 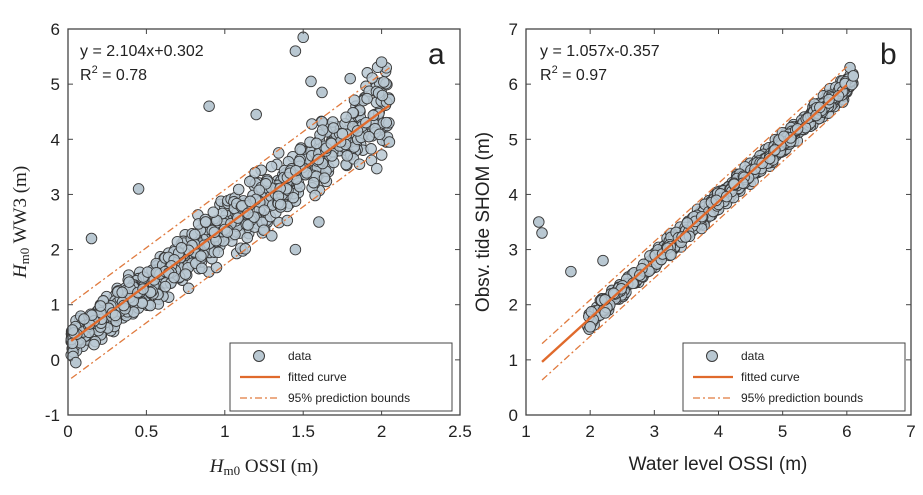 I want to click on panel-b-legend: data fitted curve 95% prediction bounds, so click(x=794, y=377).